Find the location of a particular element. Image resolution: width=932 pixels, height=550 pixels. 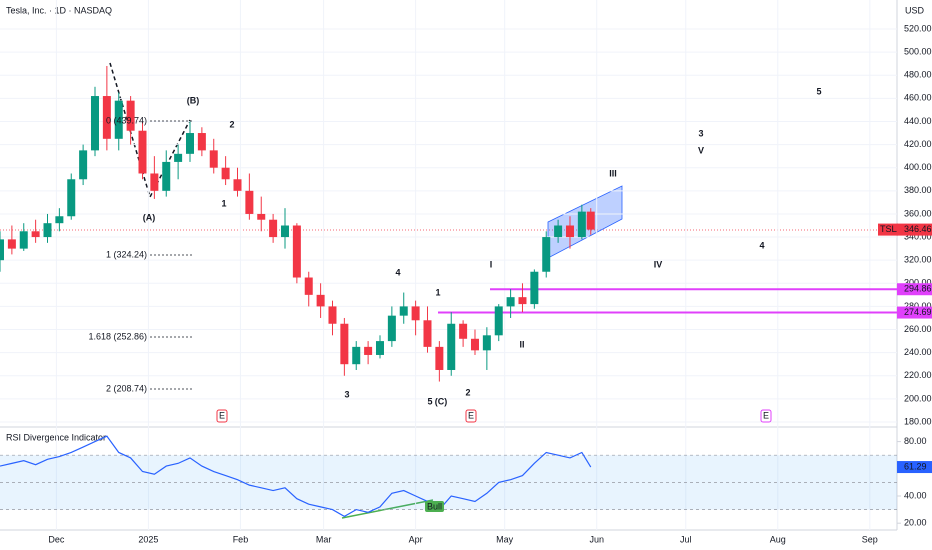

wave-label: V is located at coordinates (701, 150).